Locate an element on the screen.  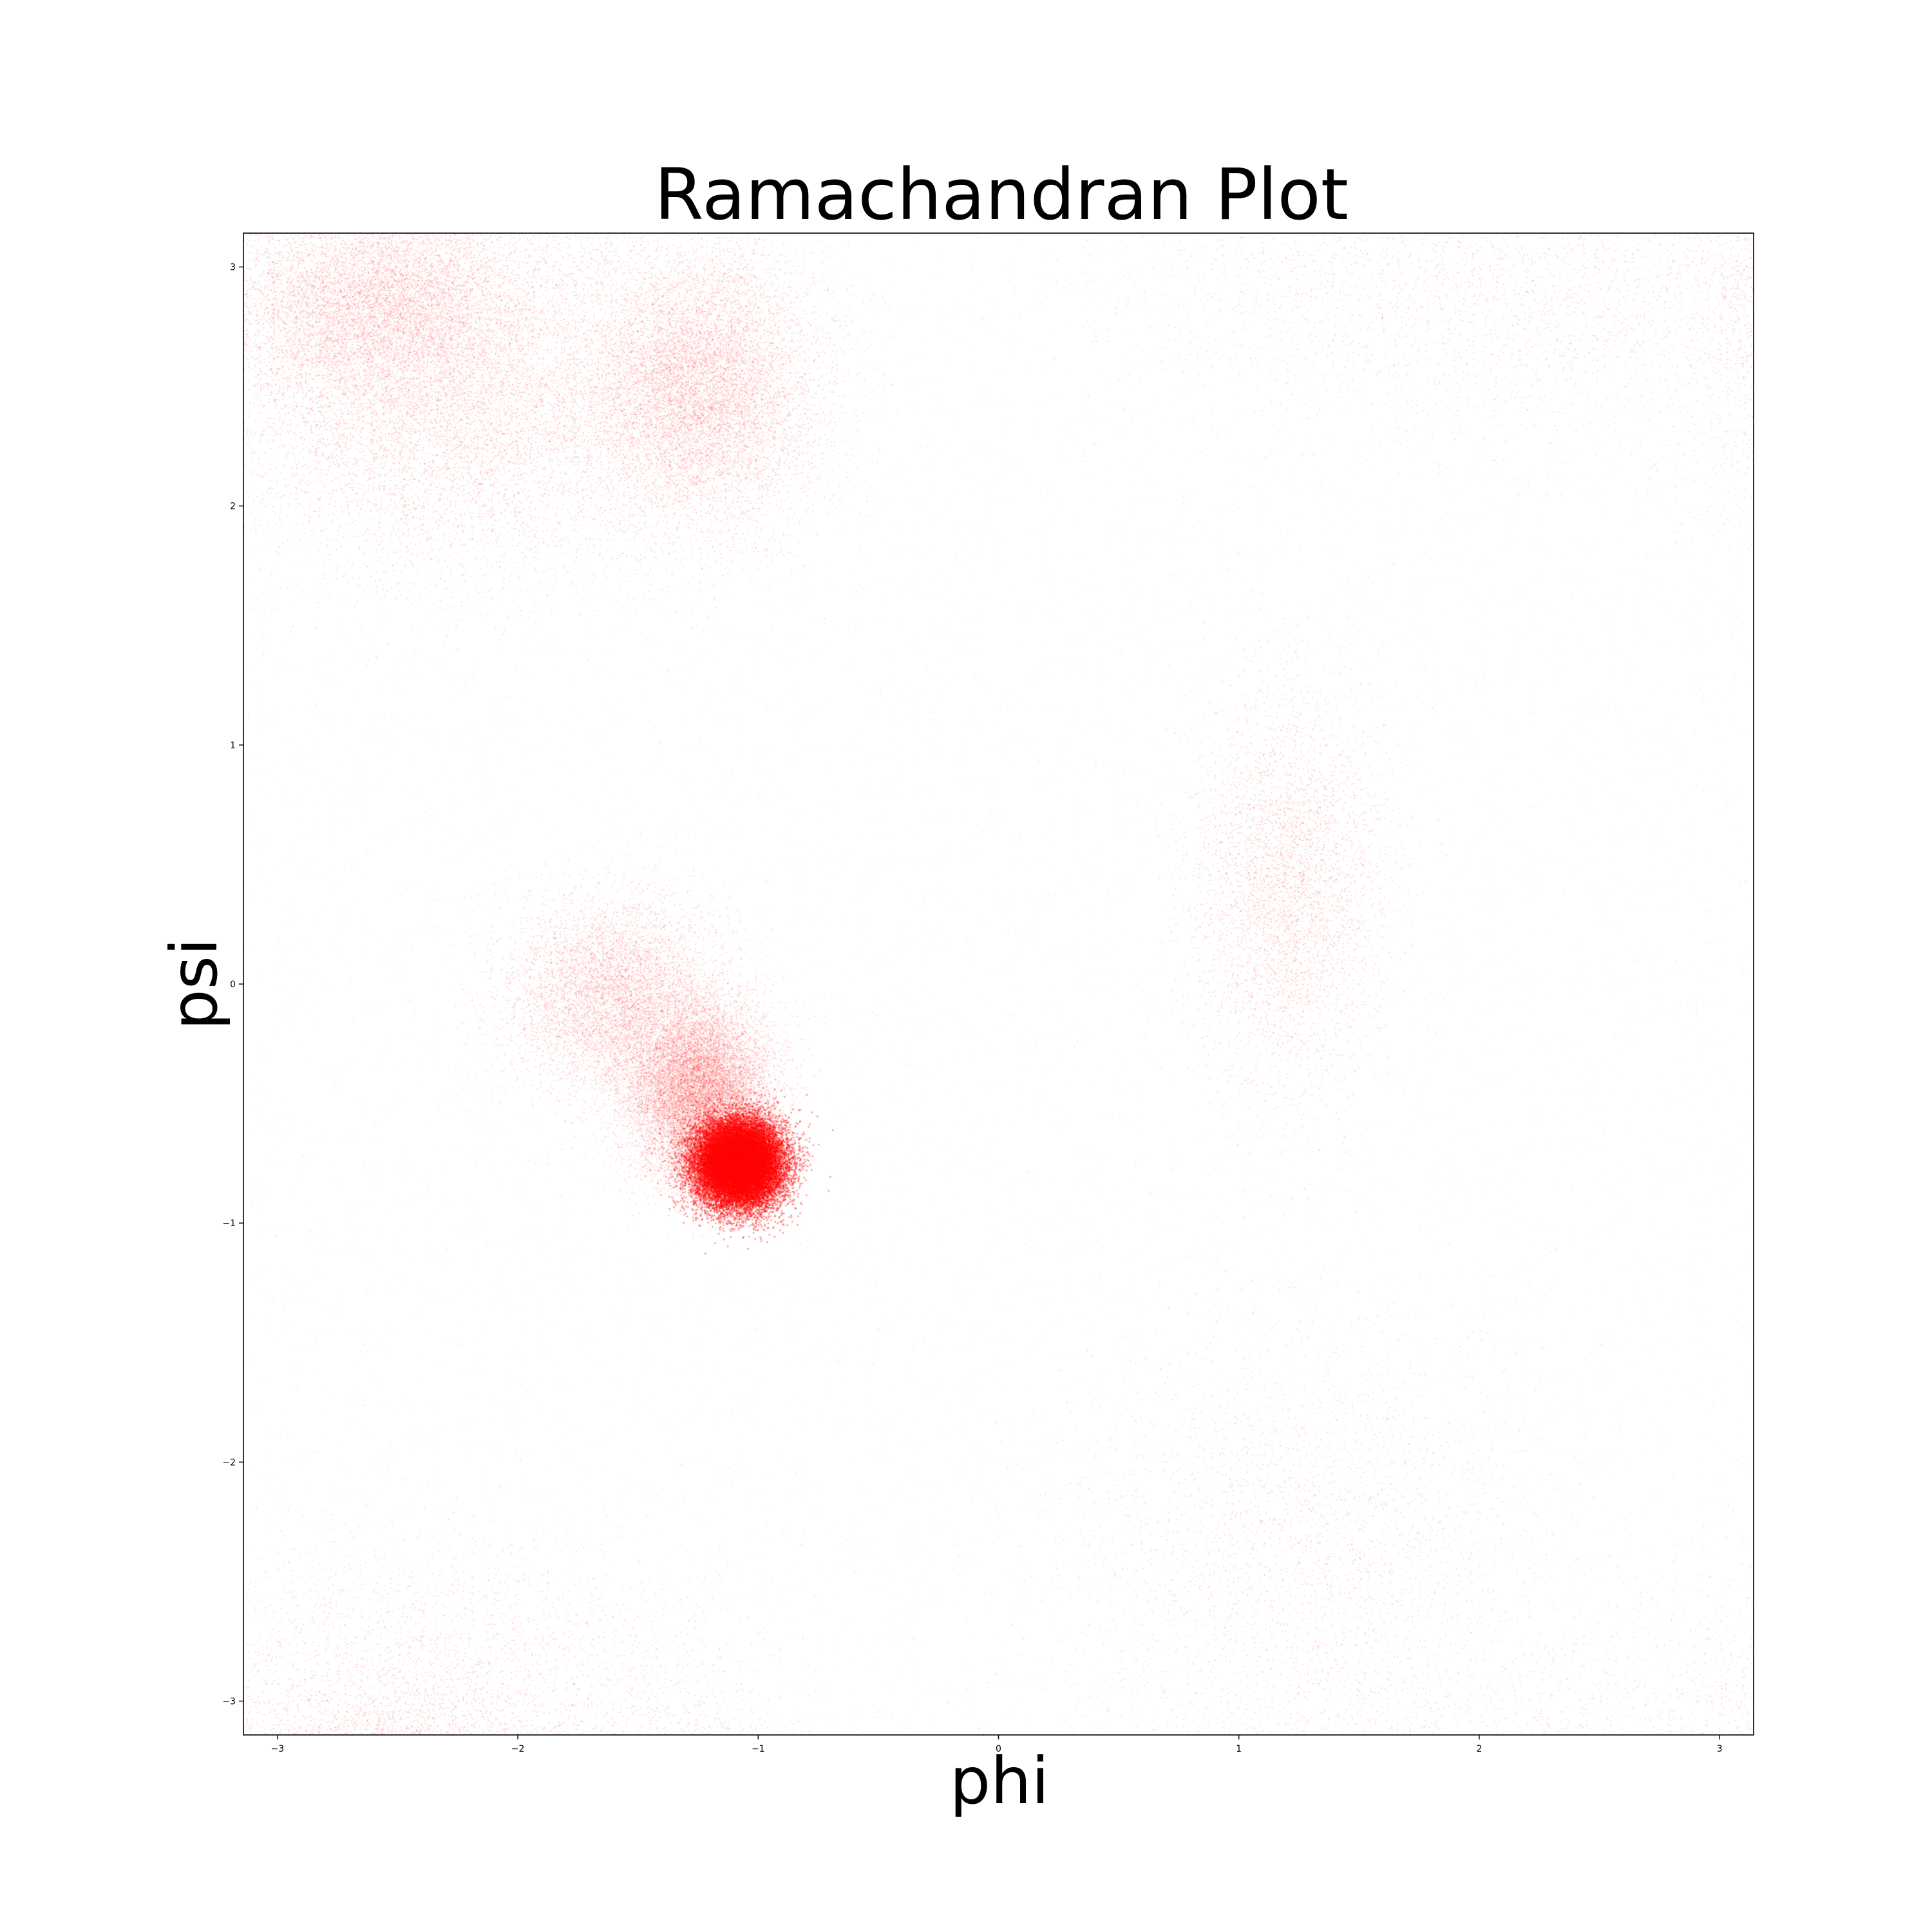
y-tick-label: 2 is located at coordinates (233, 507).